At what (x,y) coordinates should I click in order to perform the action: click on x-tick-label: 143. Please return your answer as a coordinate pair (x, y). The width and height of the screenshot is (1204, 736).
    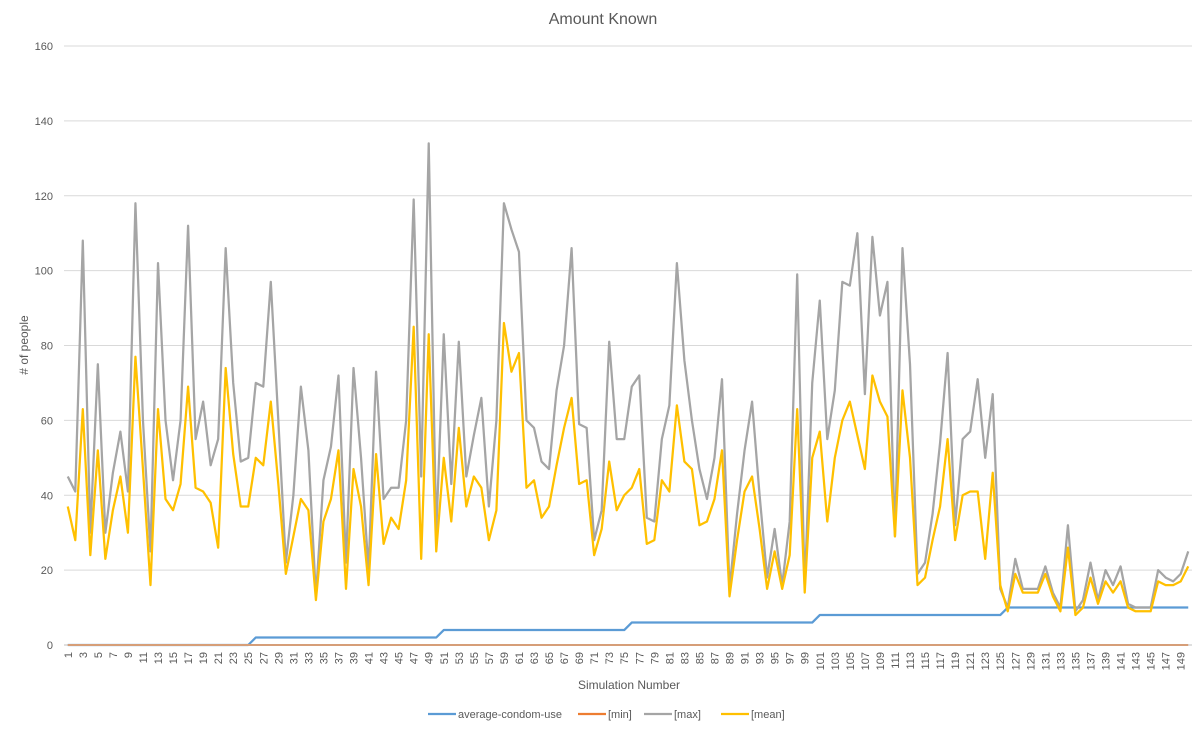
    Looking at the image, I should click on (1137, 661).